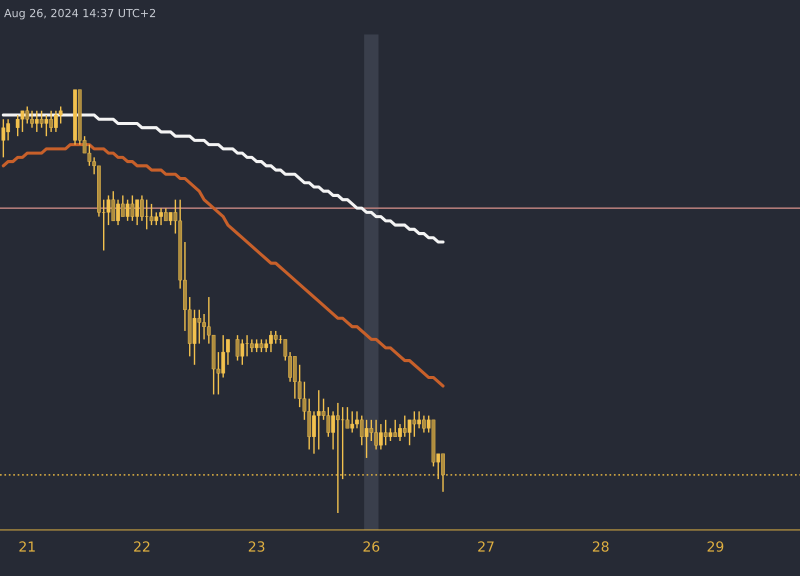 The width and height of the screenshot is (800, 576). Describe the element at coordinates (142, 546) in the screenshot. I see `x-tick-label: 22` at that location.